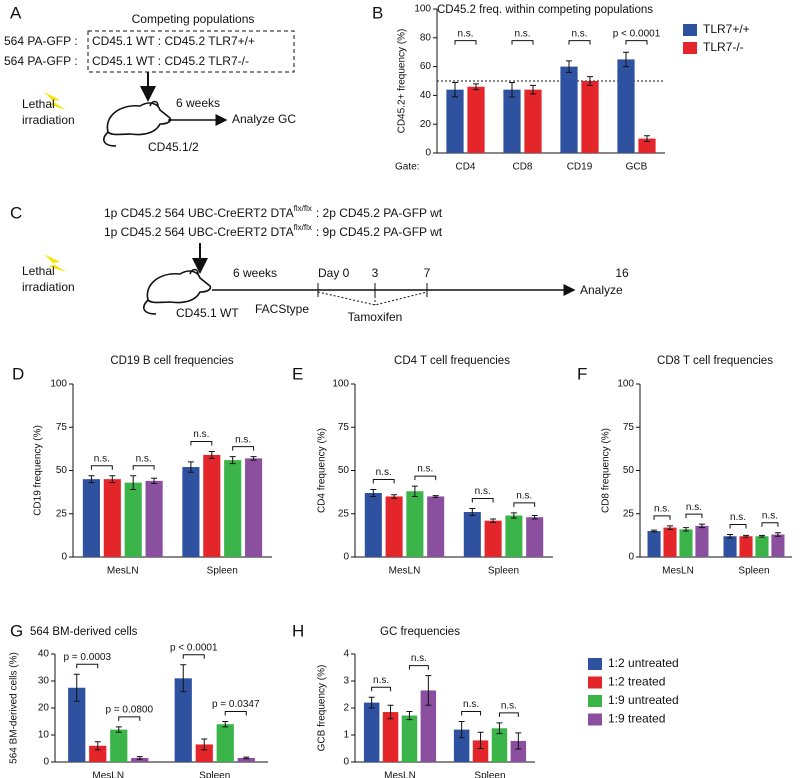 This screenshot has height=778, width=800. I want to click on chart-title: CD4 T cell frequencies, so click(452, 361).